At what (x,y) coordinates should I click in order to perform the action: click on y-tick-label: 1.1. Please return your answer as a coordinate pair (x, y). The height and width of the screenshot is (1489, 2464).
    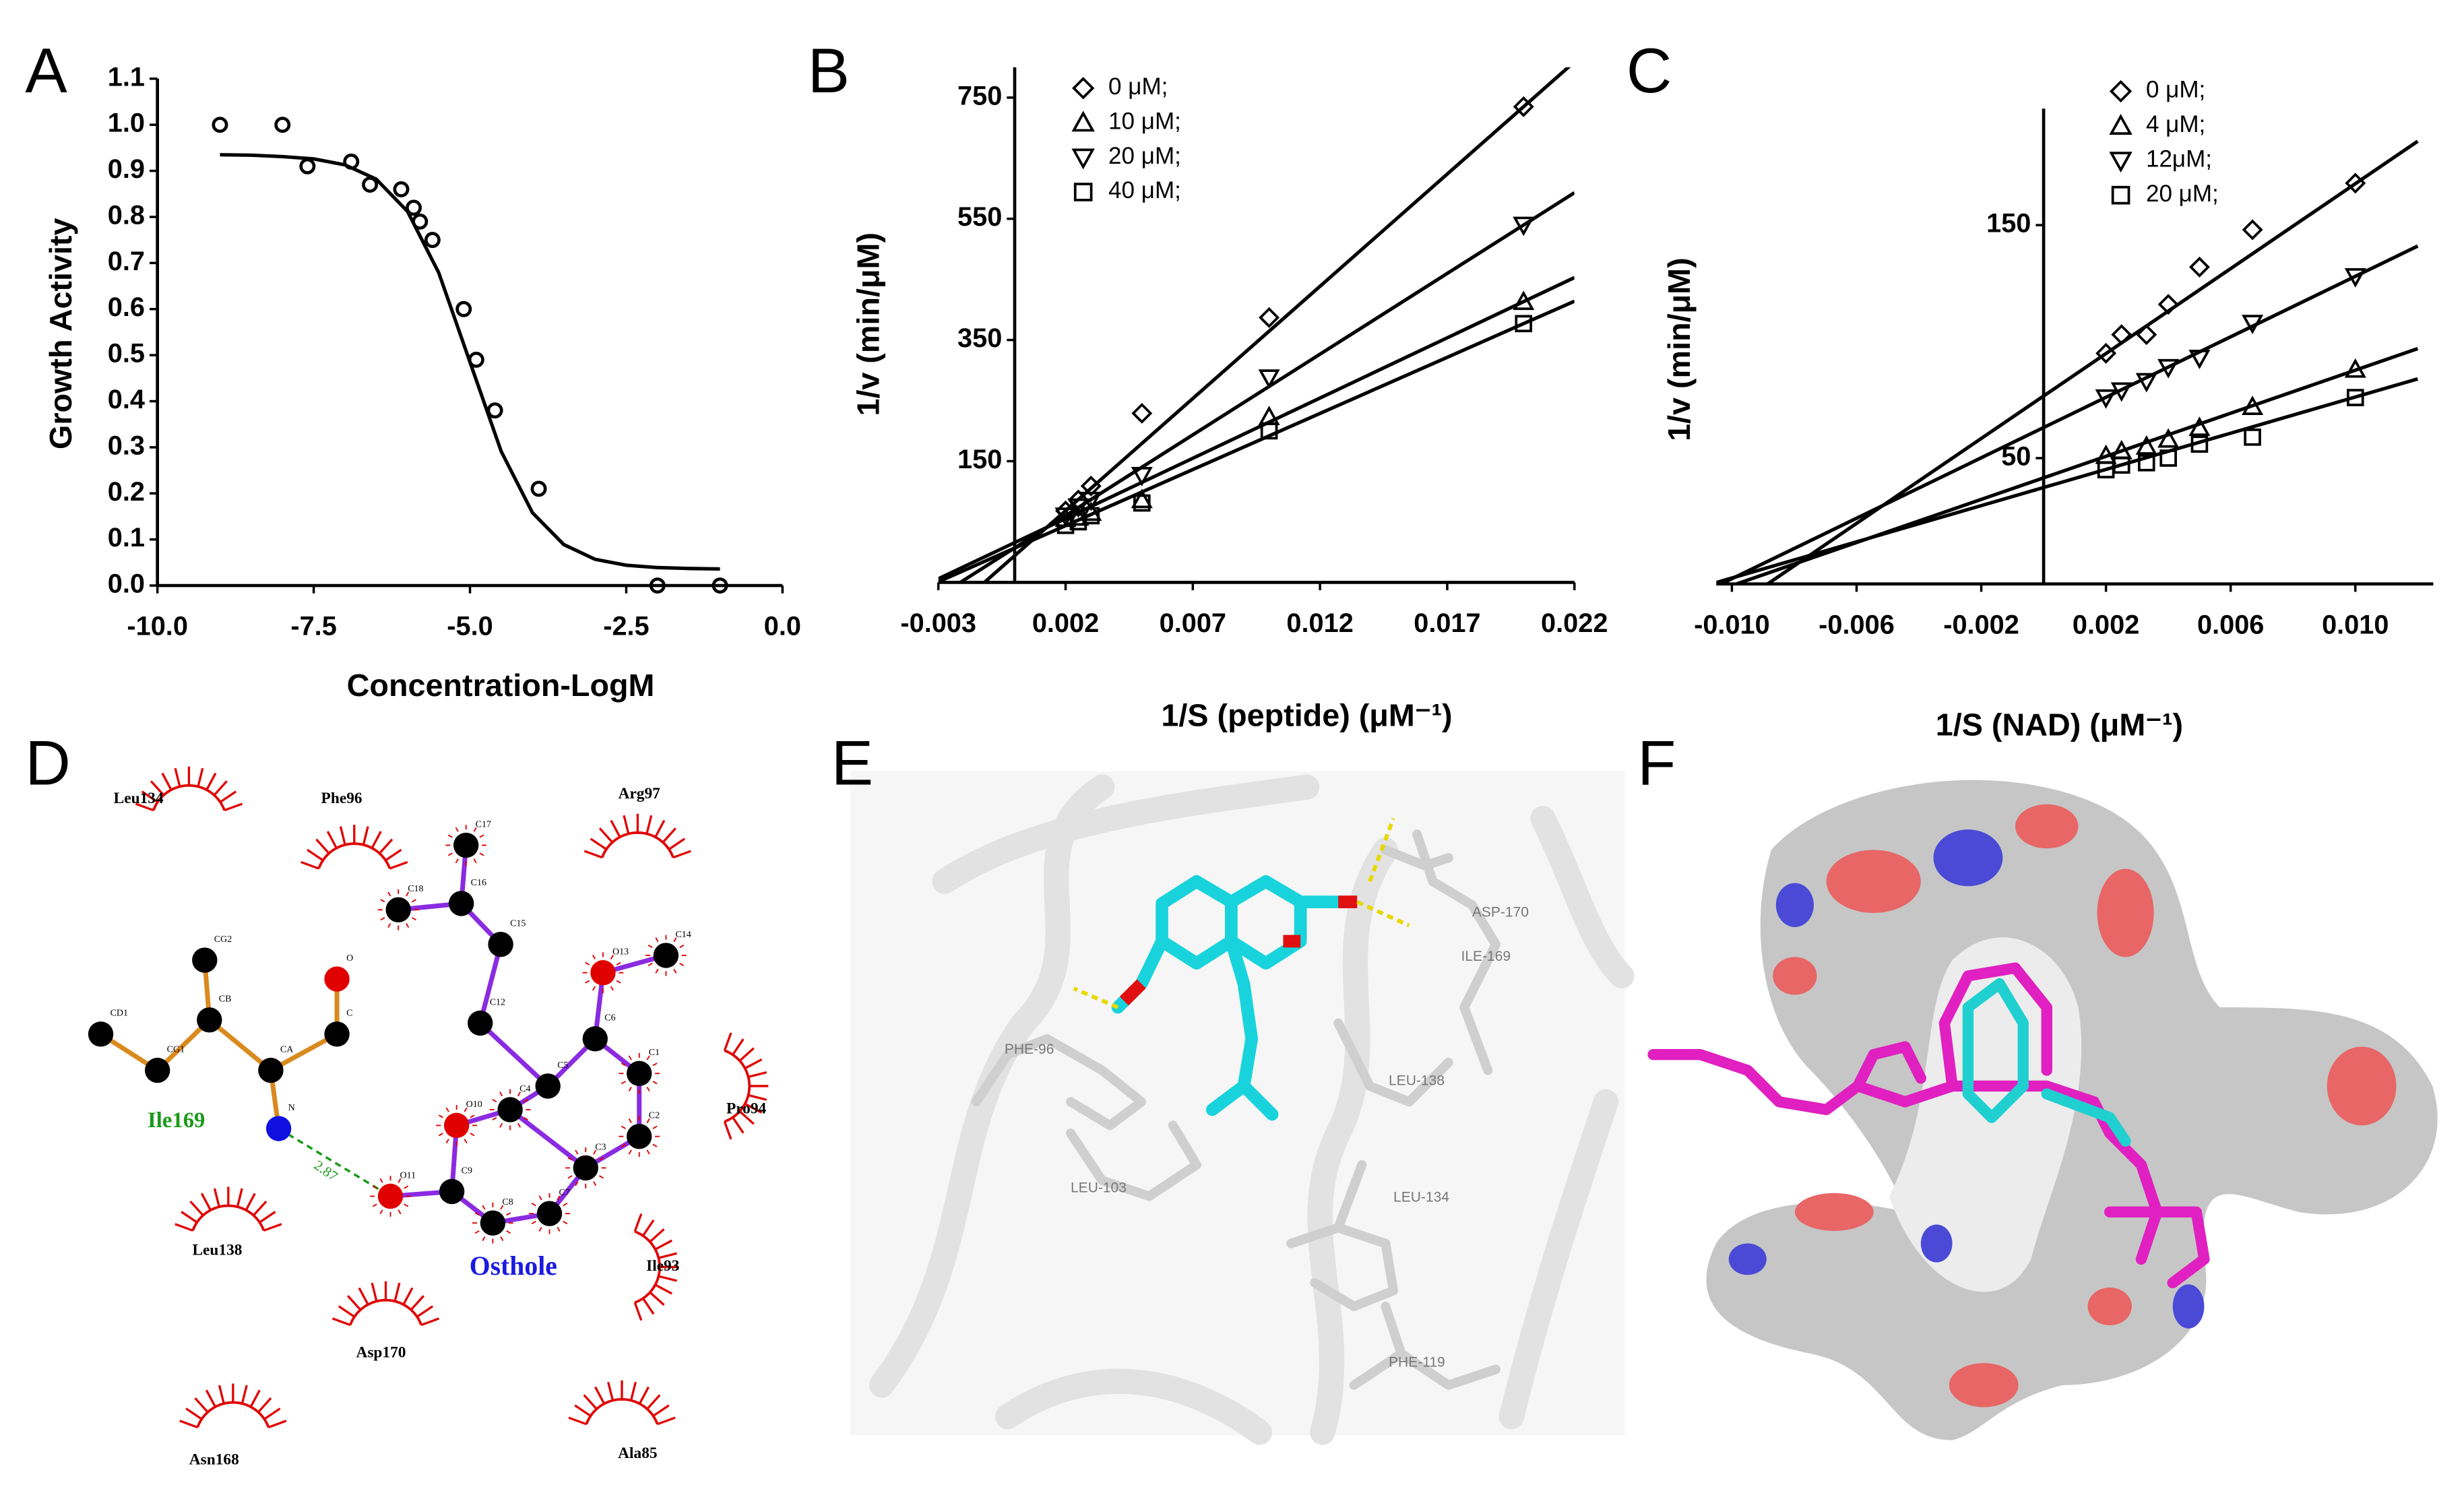
    Looking at the image, I should click on (126, 77).